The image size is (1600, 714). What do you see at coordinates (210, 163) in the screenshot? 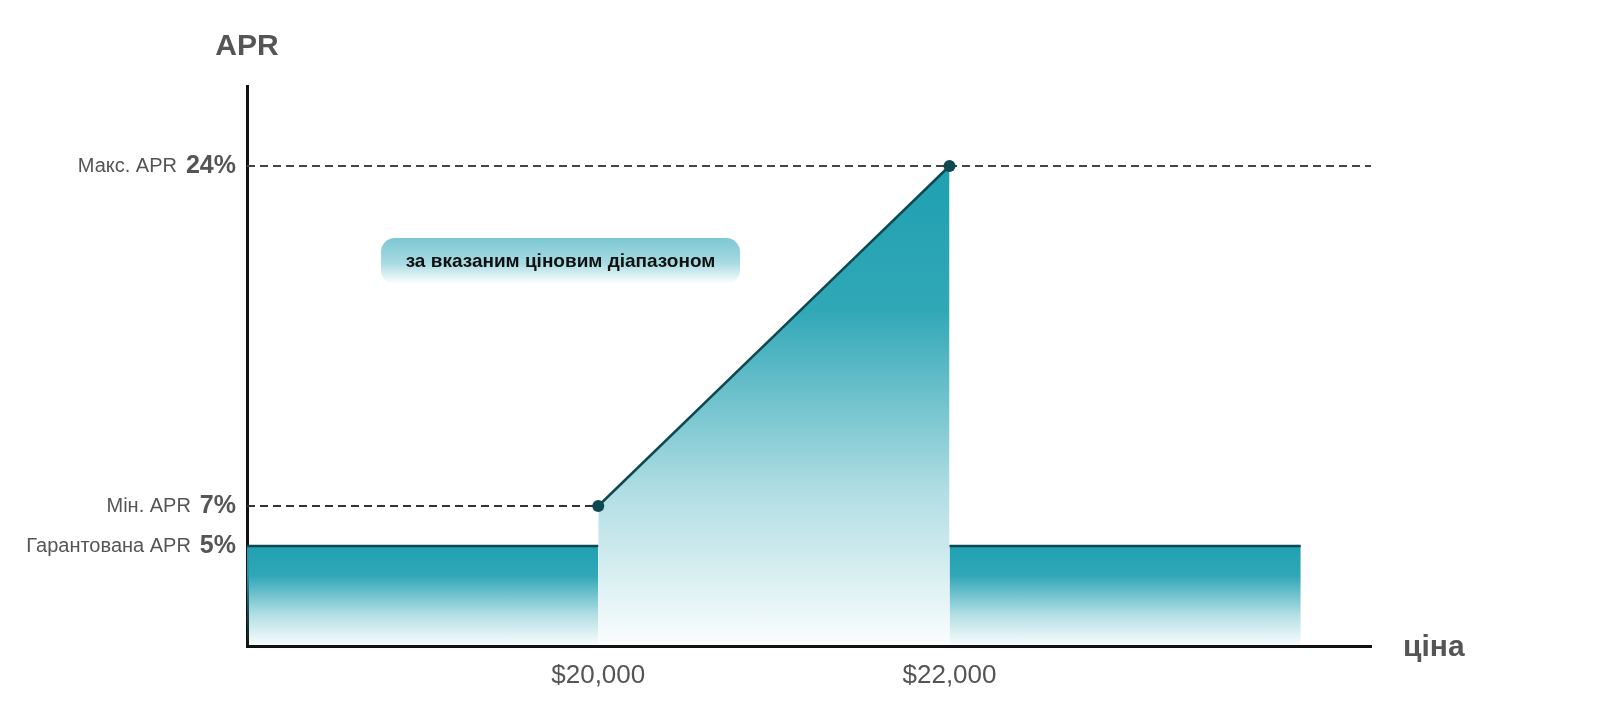
I see `y-tick-label: 24%` at bounding box center [210, 163].